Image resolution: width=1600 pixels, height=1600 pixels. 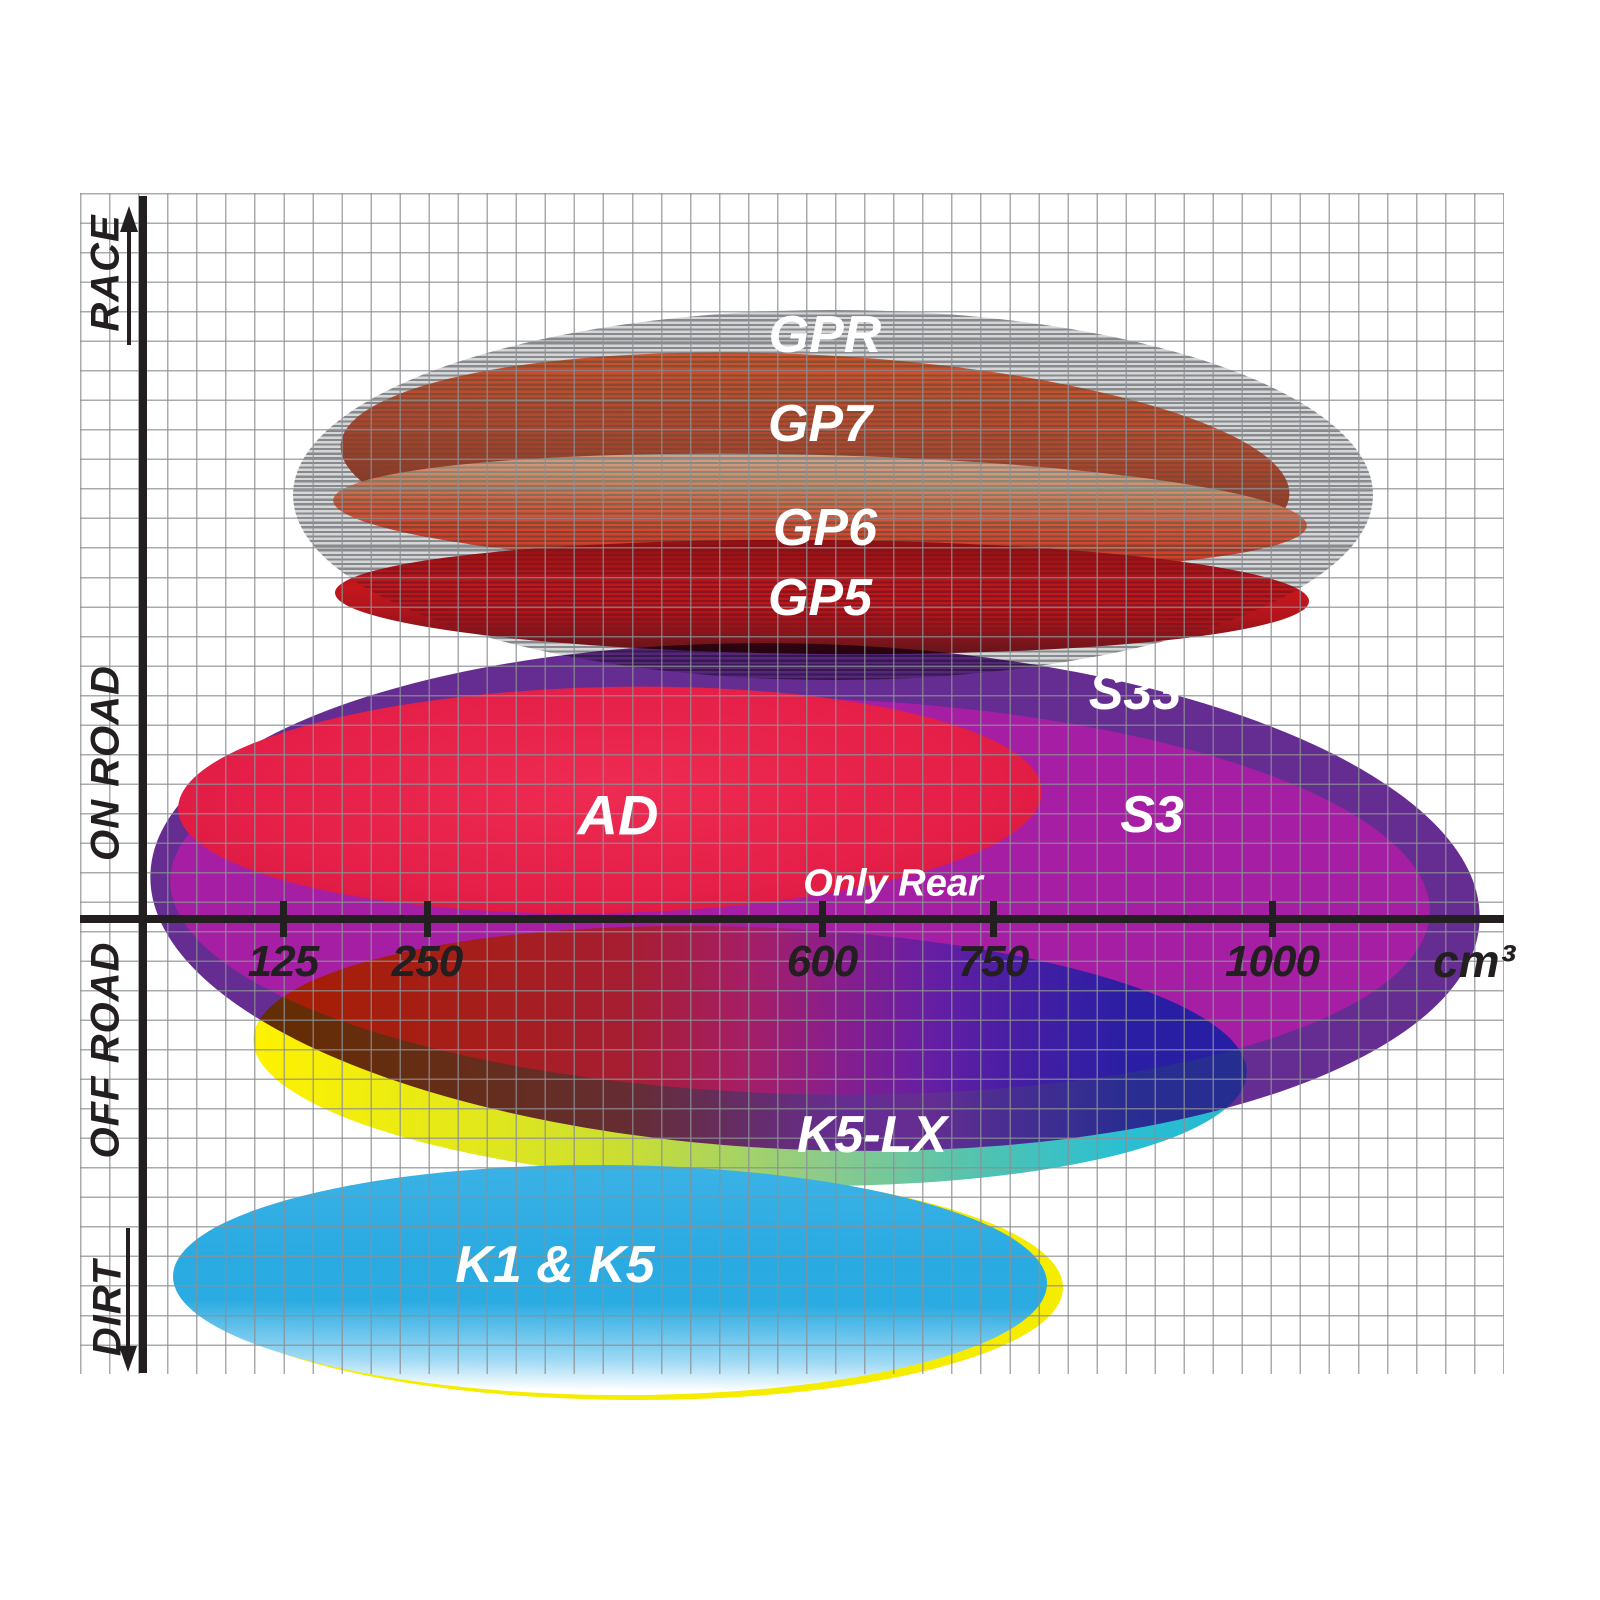 I want to click on gp6-label: GP6, so click(x=825, y=528).